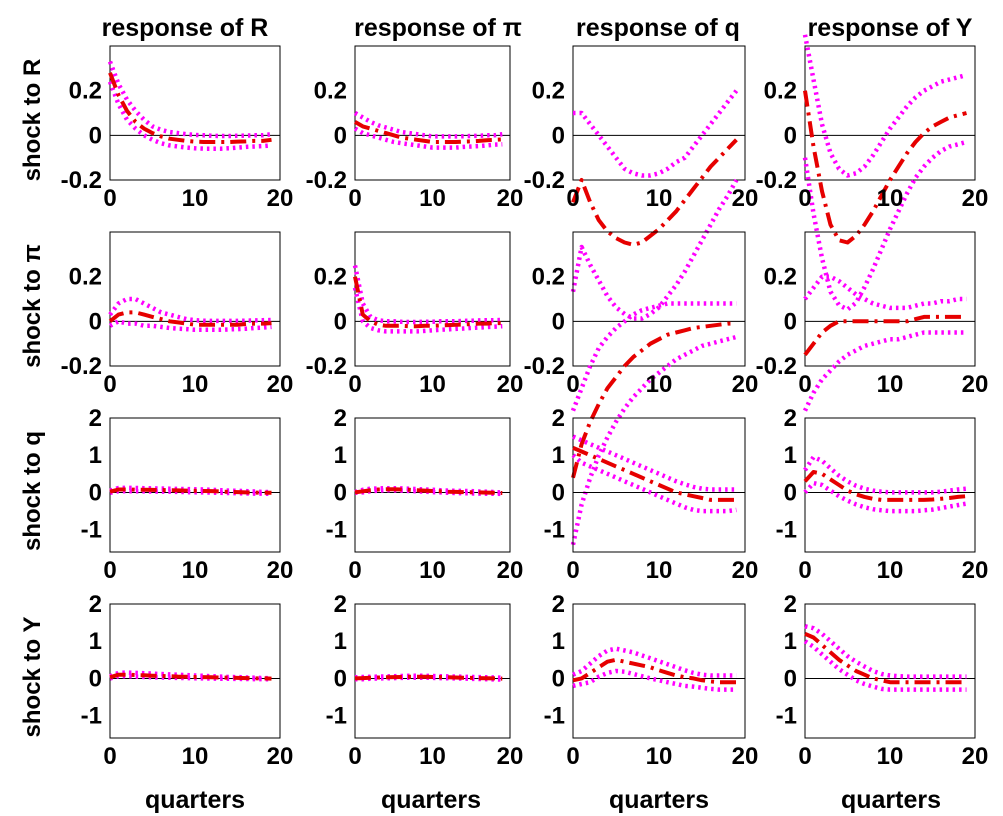 This screenshot has height=816, width=1003. What do you see at coordinates (32, 491) in the screenshot?
I see `row-label-shock-q: shock to q` at bounding box center [32, 491].